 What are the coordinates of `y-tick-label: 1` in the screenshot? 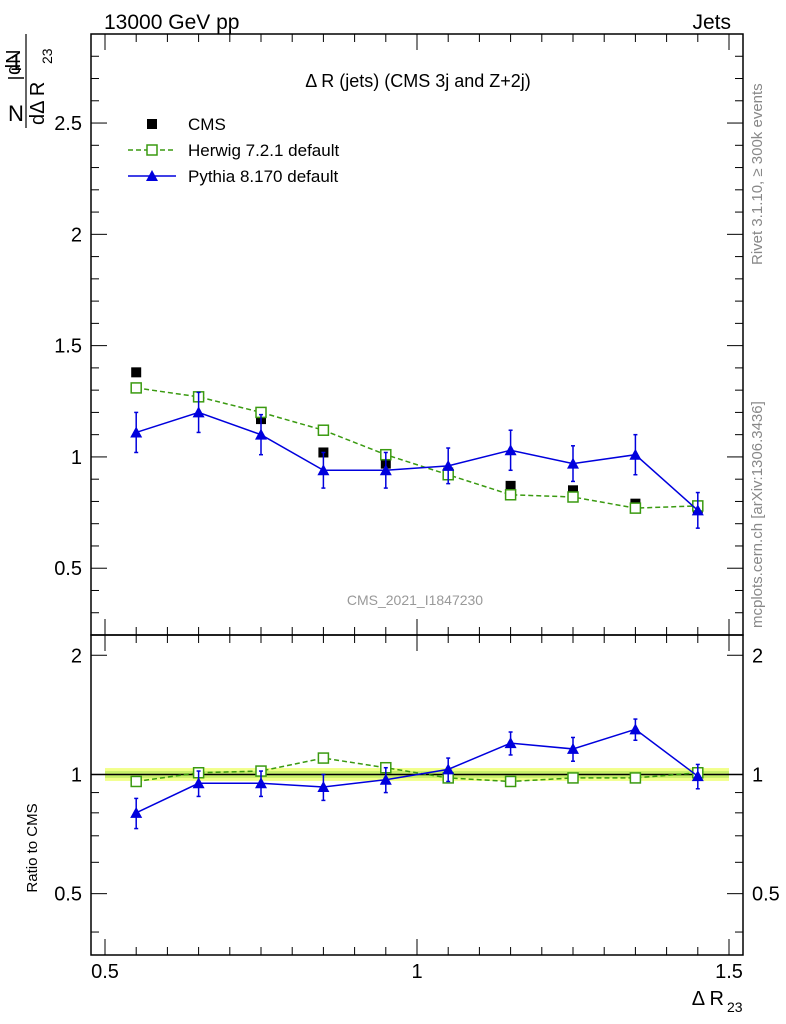 It's located at (76, 458).